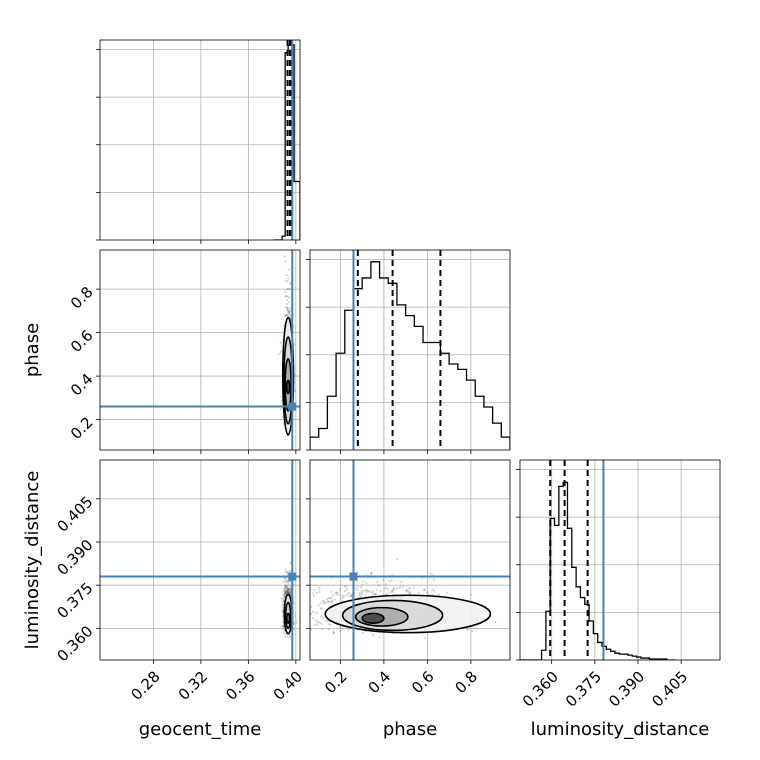 Image resolution: width=760 pixels, height=760 pixels. What do you see at coordinates (82, 341) in the screenshot?
I see `y-tick-label: 0.6` at bounding box center [82, 341].